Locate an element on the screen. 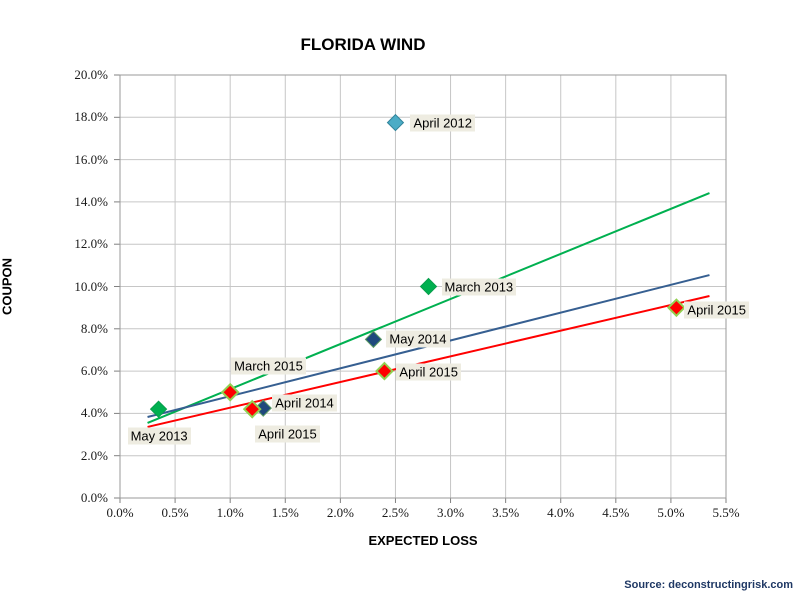  x-tick-label: 4.5% is located at coordinates (616, 512).